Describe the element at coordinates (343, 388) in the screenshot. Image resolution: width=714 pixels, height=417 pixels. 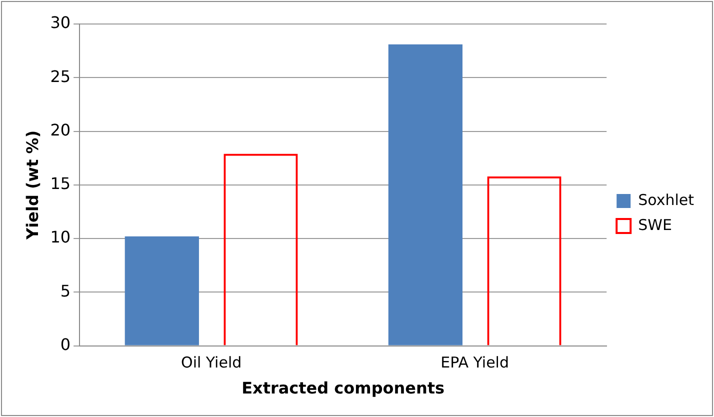
I see `x-axis-title: Extracted components` at that location.